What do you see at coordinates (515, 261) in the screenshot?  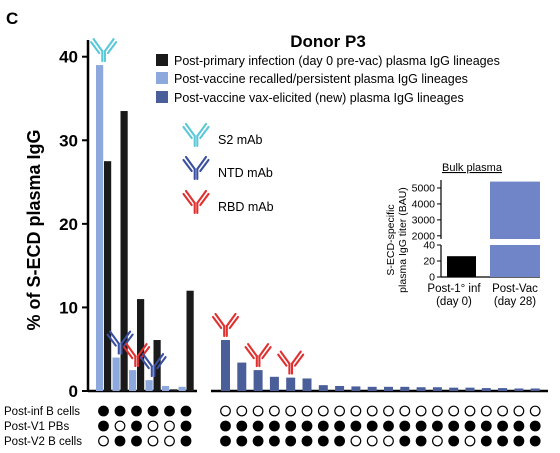 I see `inset-bar-1-lower` at bounding box center [515, 261].